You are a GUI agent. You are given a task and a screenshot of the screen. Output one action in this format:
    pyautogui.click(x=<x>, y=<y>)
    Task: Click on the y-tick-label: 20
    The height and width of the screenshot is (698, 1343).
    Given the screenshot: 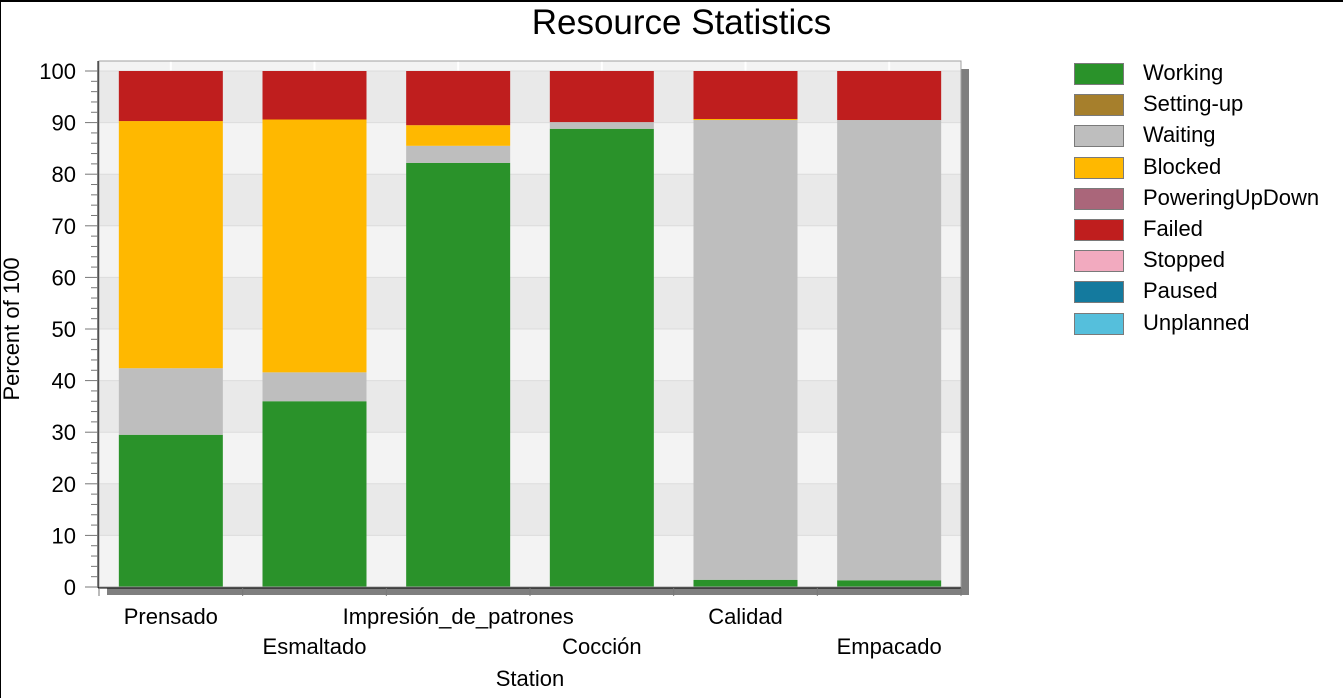 What is the action you would take?
    pyautogui.click(x=64, y=484)
    